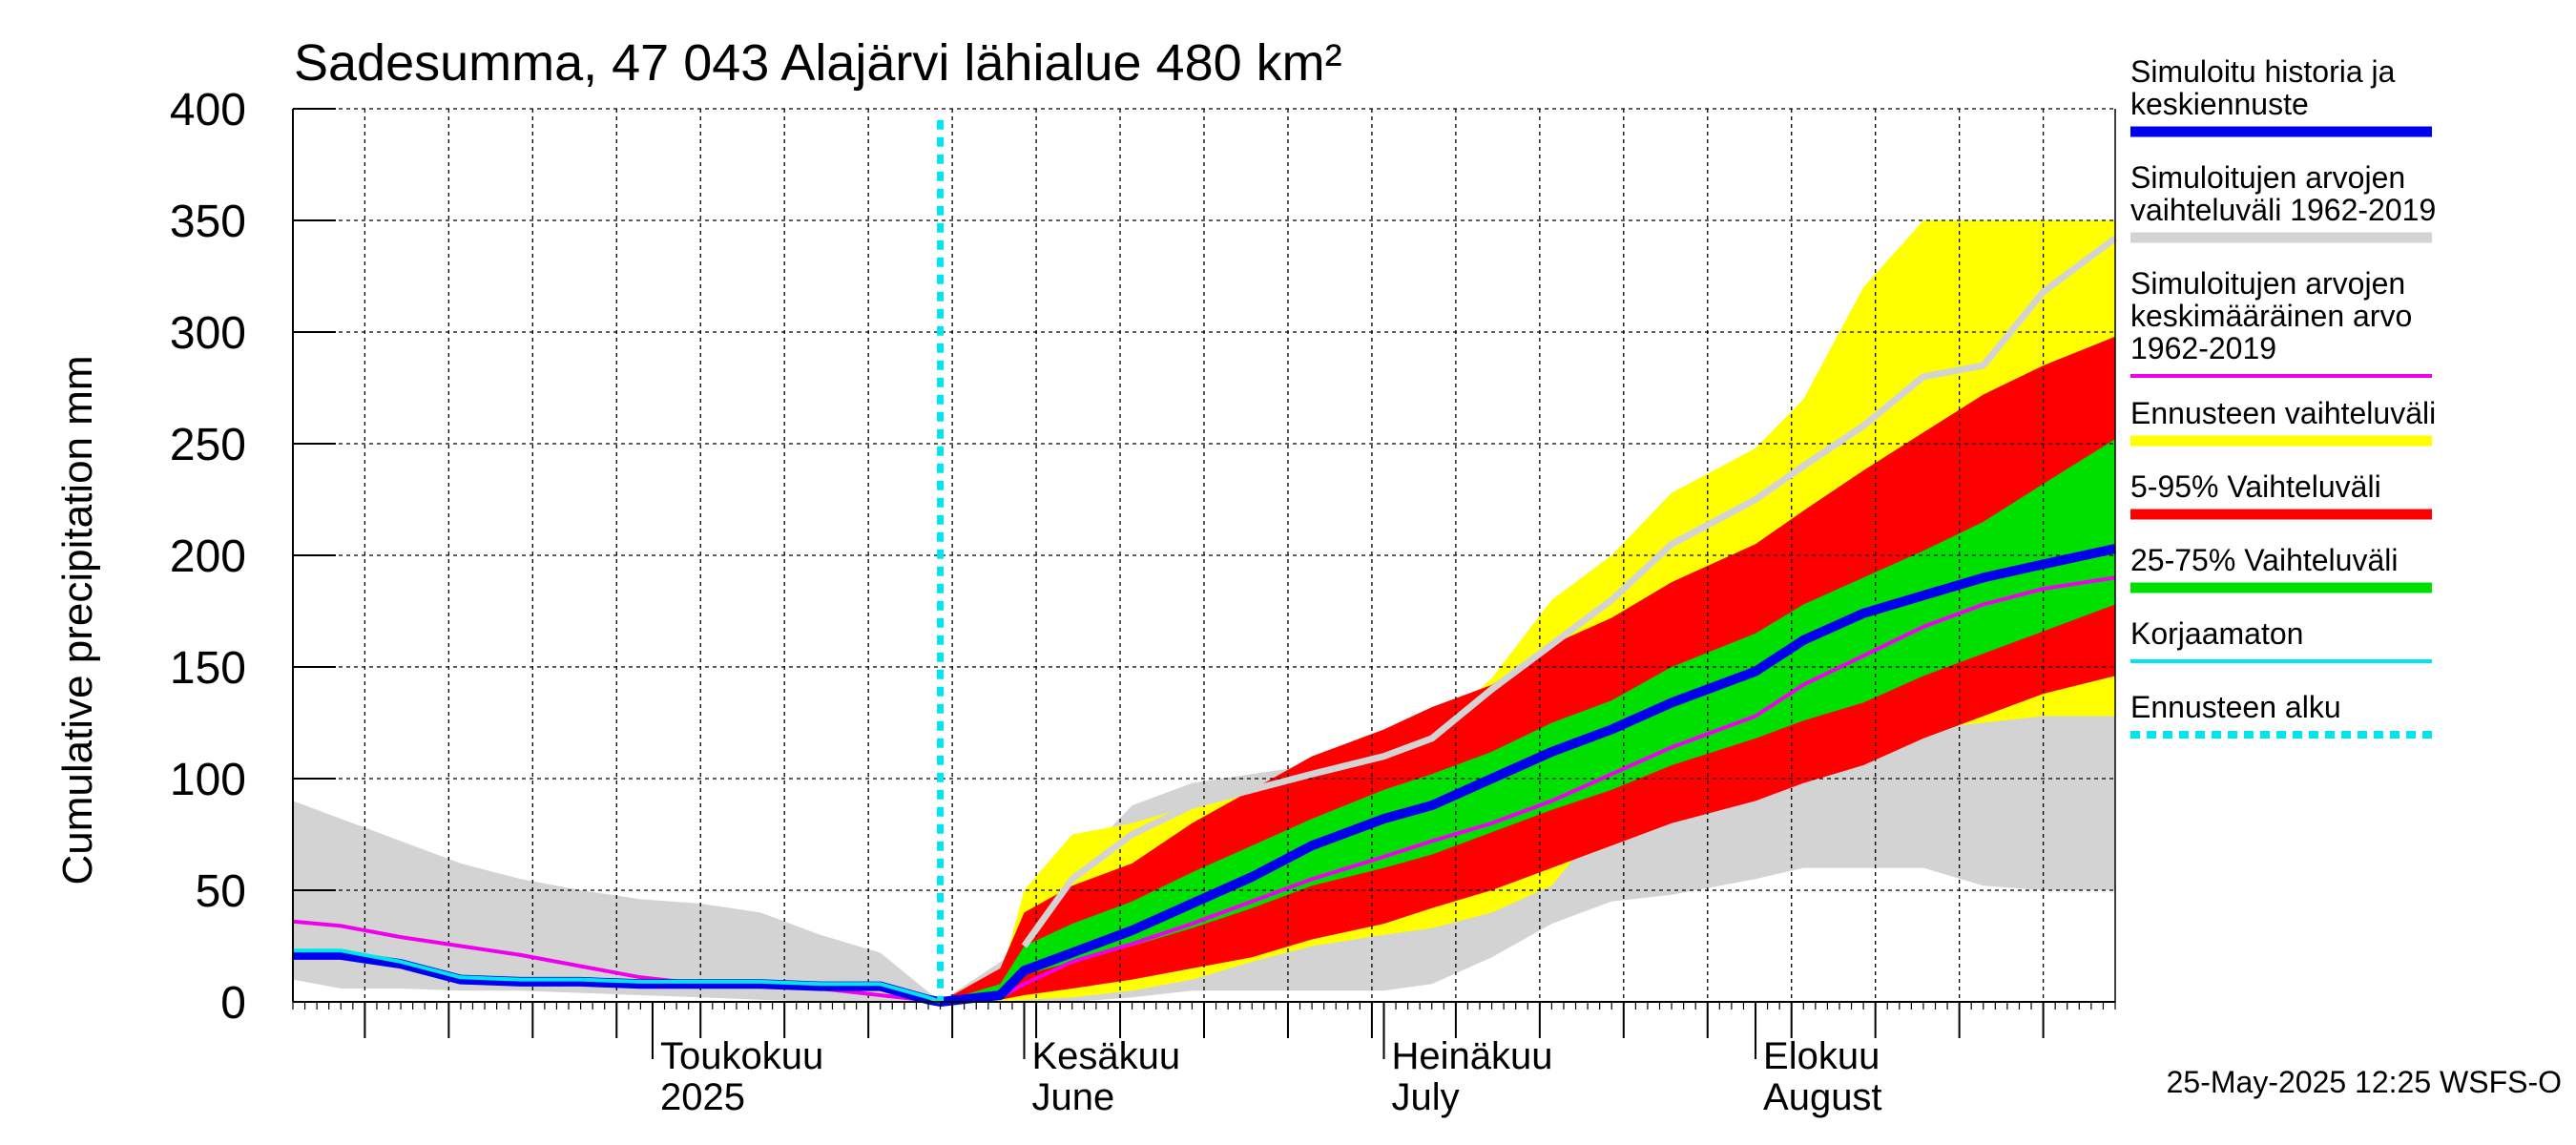 The image size is (2576, 1145). What do you see at coordinates (1821, 1056) in the screenshot?
I see `month-label-top: Elokuu` at bounding box center [1821, 1056].